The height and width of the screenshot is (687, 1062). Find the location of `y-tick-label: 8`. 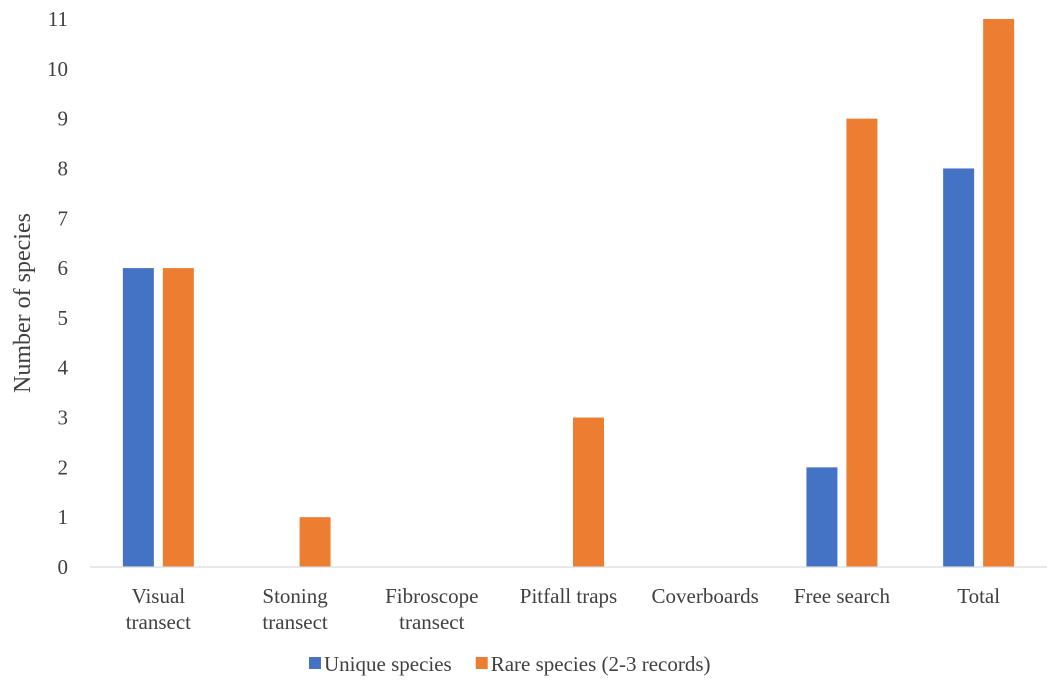

y-tick-label: 8 is located at coordinates (63, 168).